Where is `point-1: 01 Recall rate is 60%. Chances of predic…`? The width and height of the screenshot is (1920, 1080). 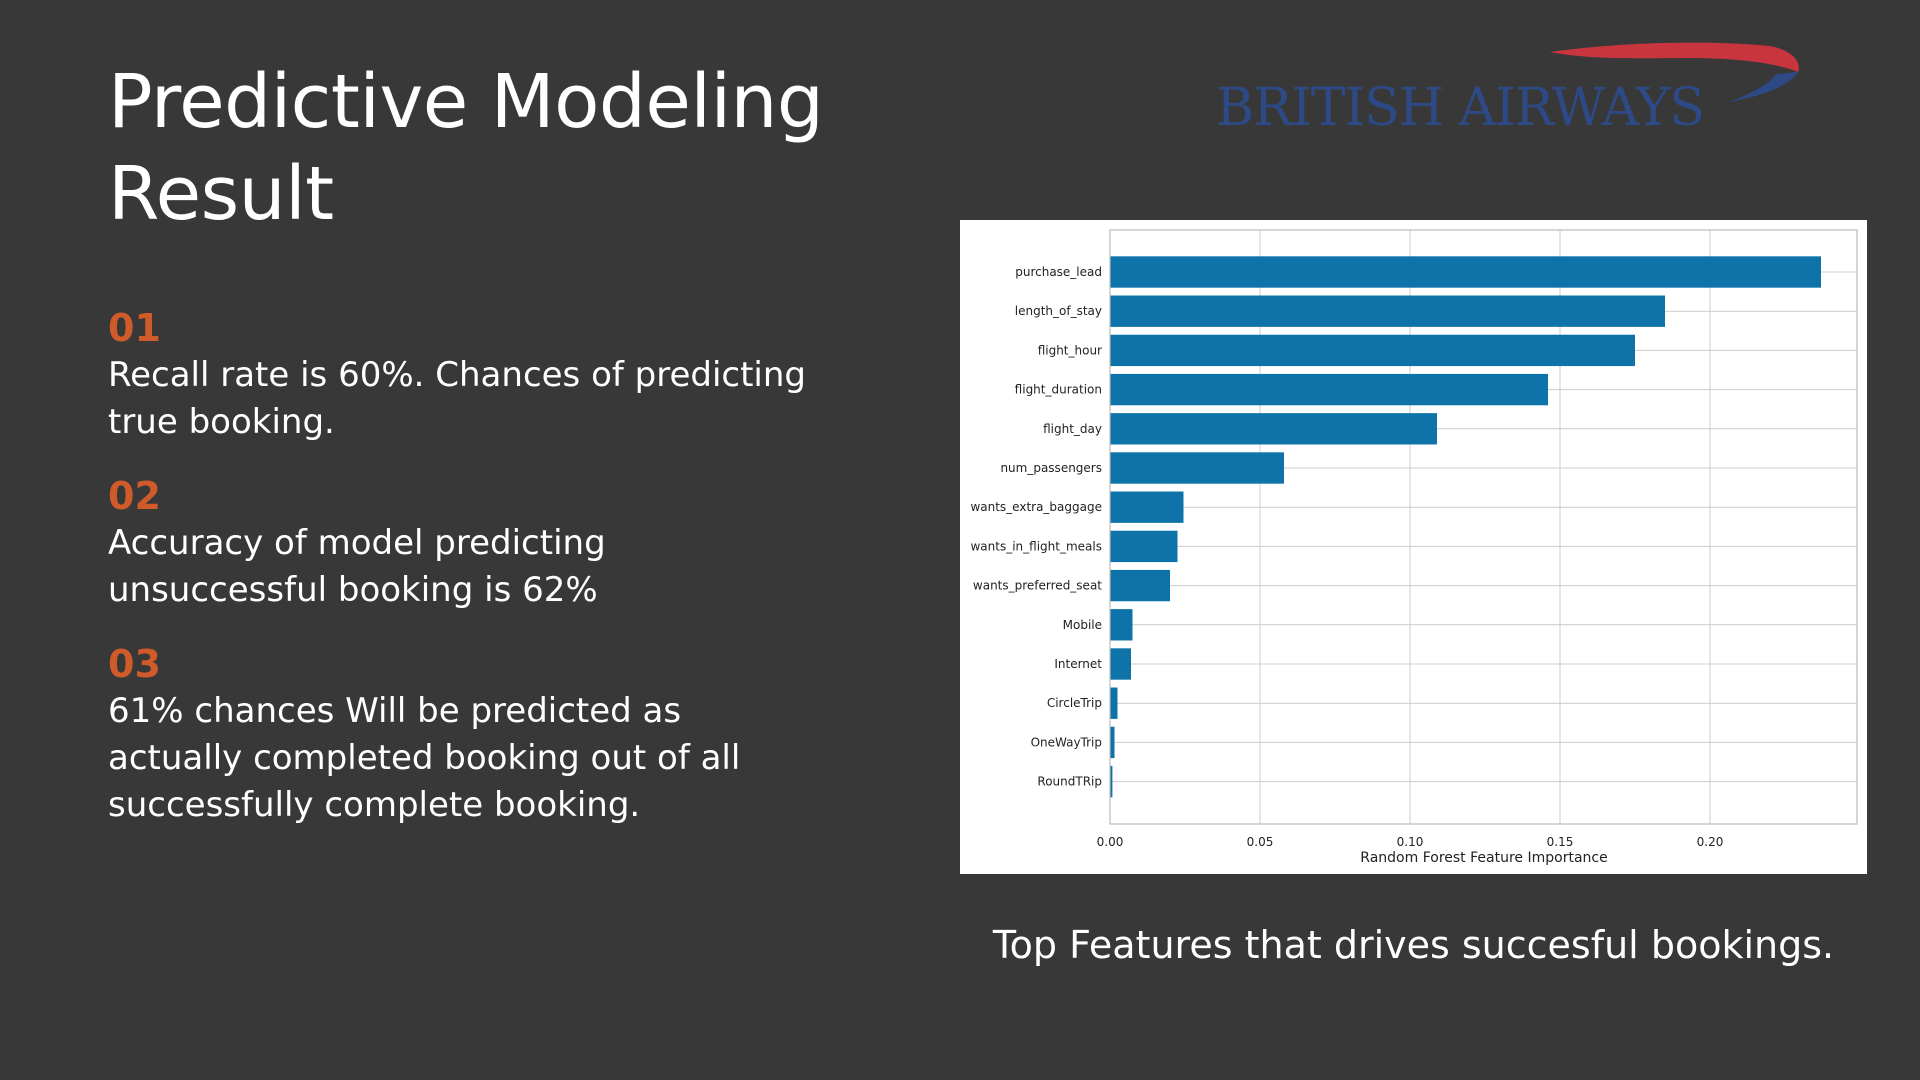
point-1: 01 Recall rate is 60%. Chances of predic… is located at coordinates (458, 375).